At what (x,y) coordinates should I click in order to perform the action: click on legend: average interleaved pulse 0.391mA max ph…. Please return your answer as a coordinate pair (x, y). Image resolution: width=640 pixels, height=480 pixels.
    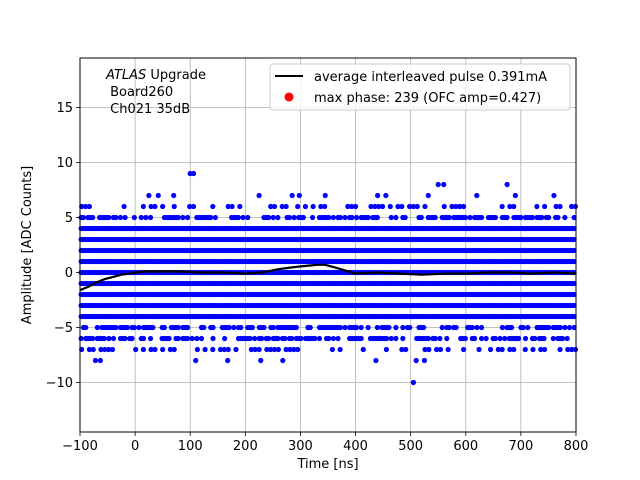
    Looking at the image, I should click on (420, 87).